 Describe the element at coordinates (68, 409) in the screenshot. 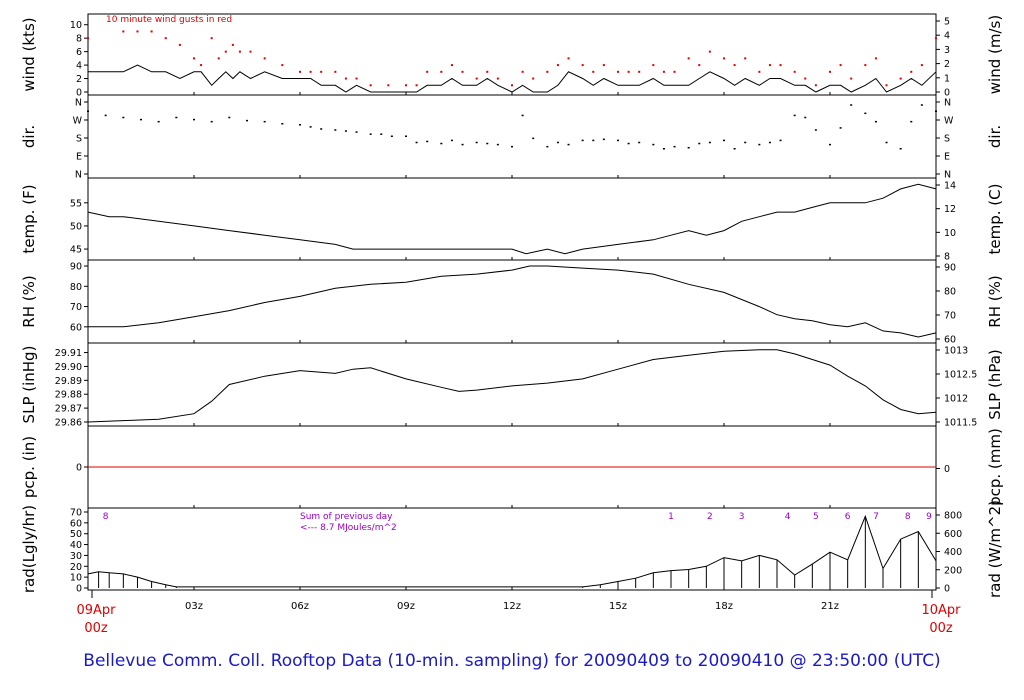

I see `left-tick-label-slp: 29.87` at that location.